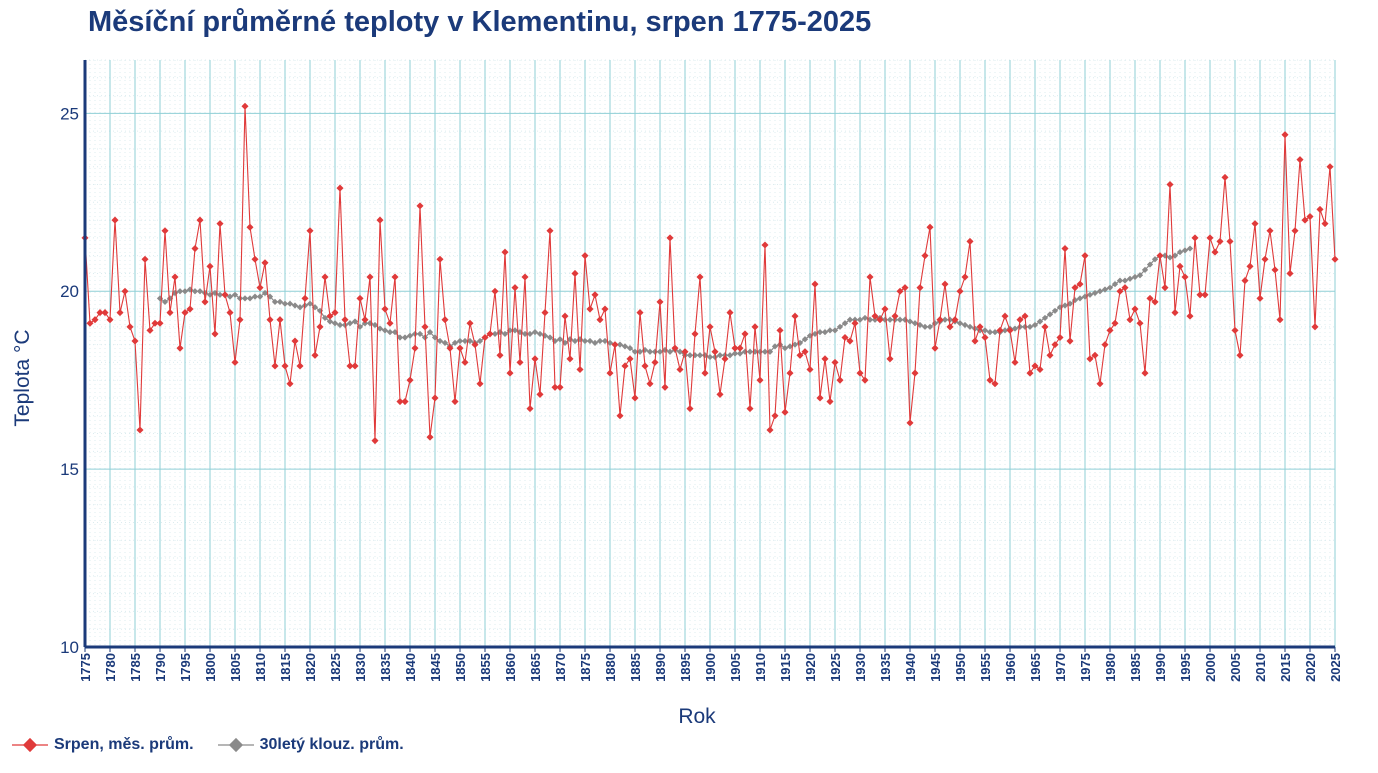  Describe the element at coordinates (1285, 667) in the screenshot. I see `x-tick-label: 2015` at that location.